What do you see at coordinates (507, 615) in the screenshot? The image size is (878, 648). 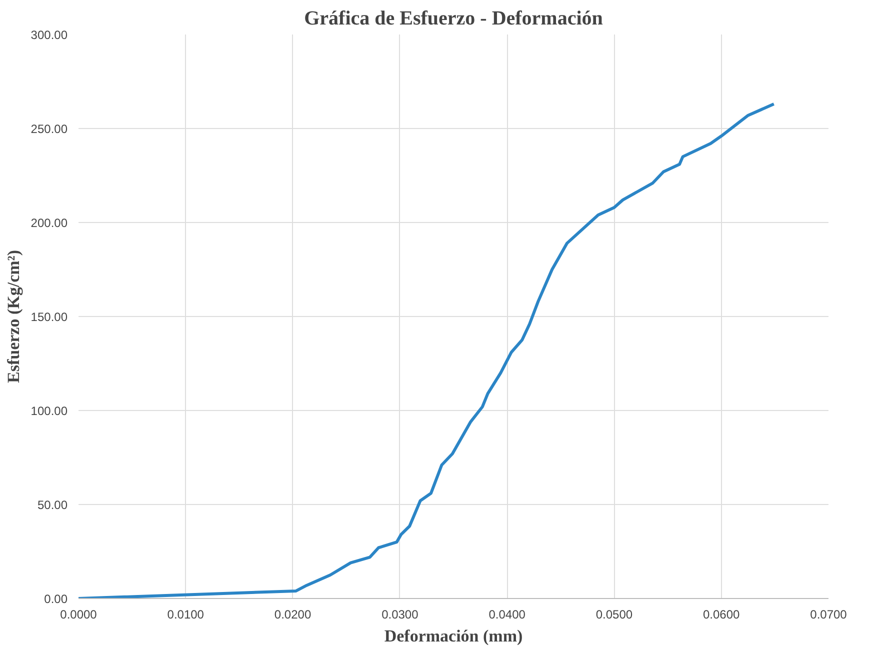 I see `x-tick-label: 0.0400` at bounding box center [507, 615].